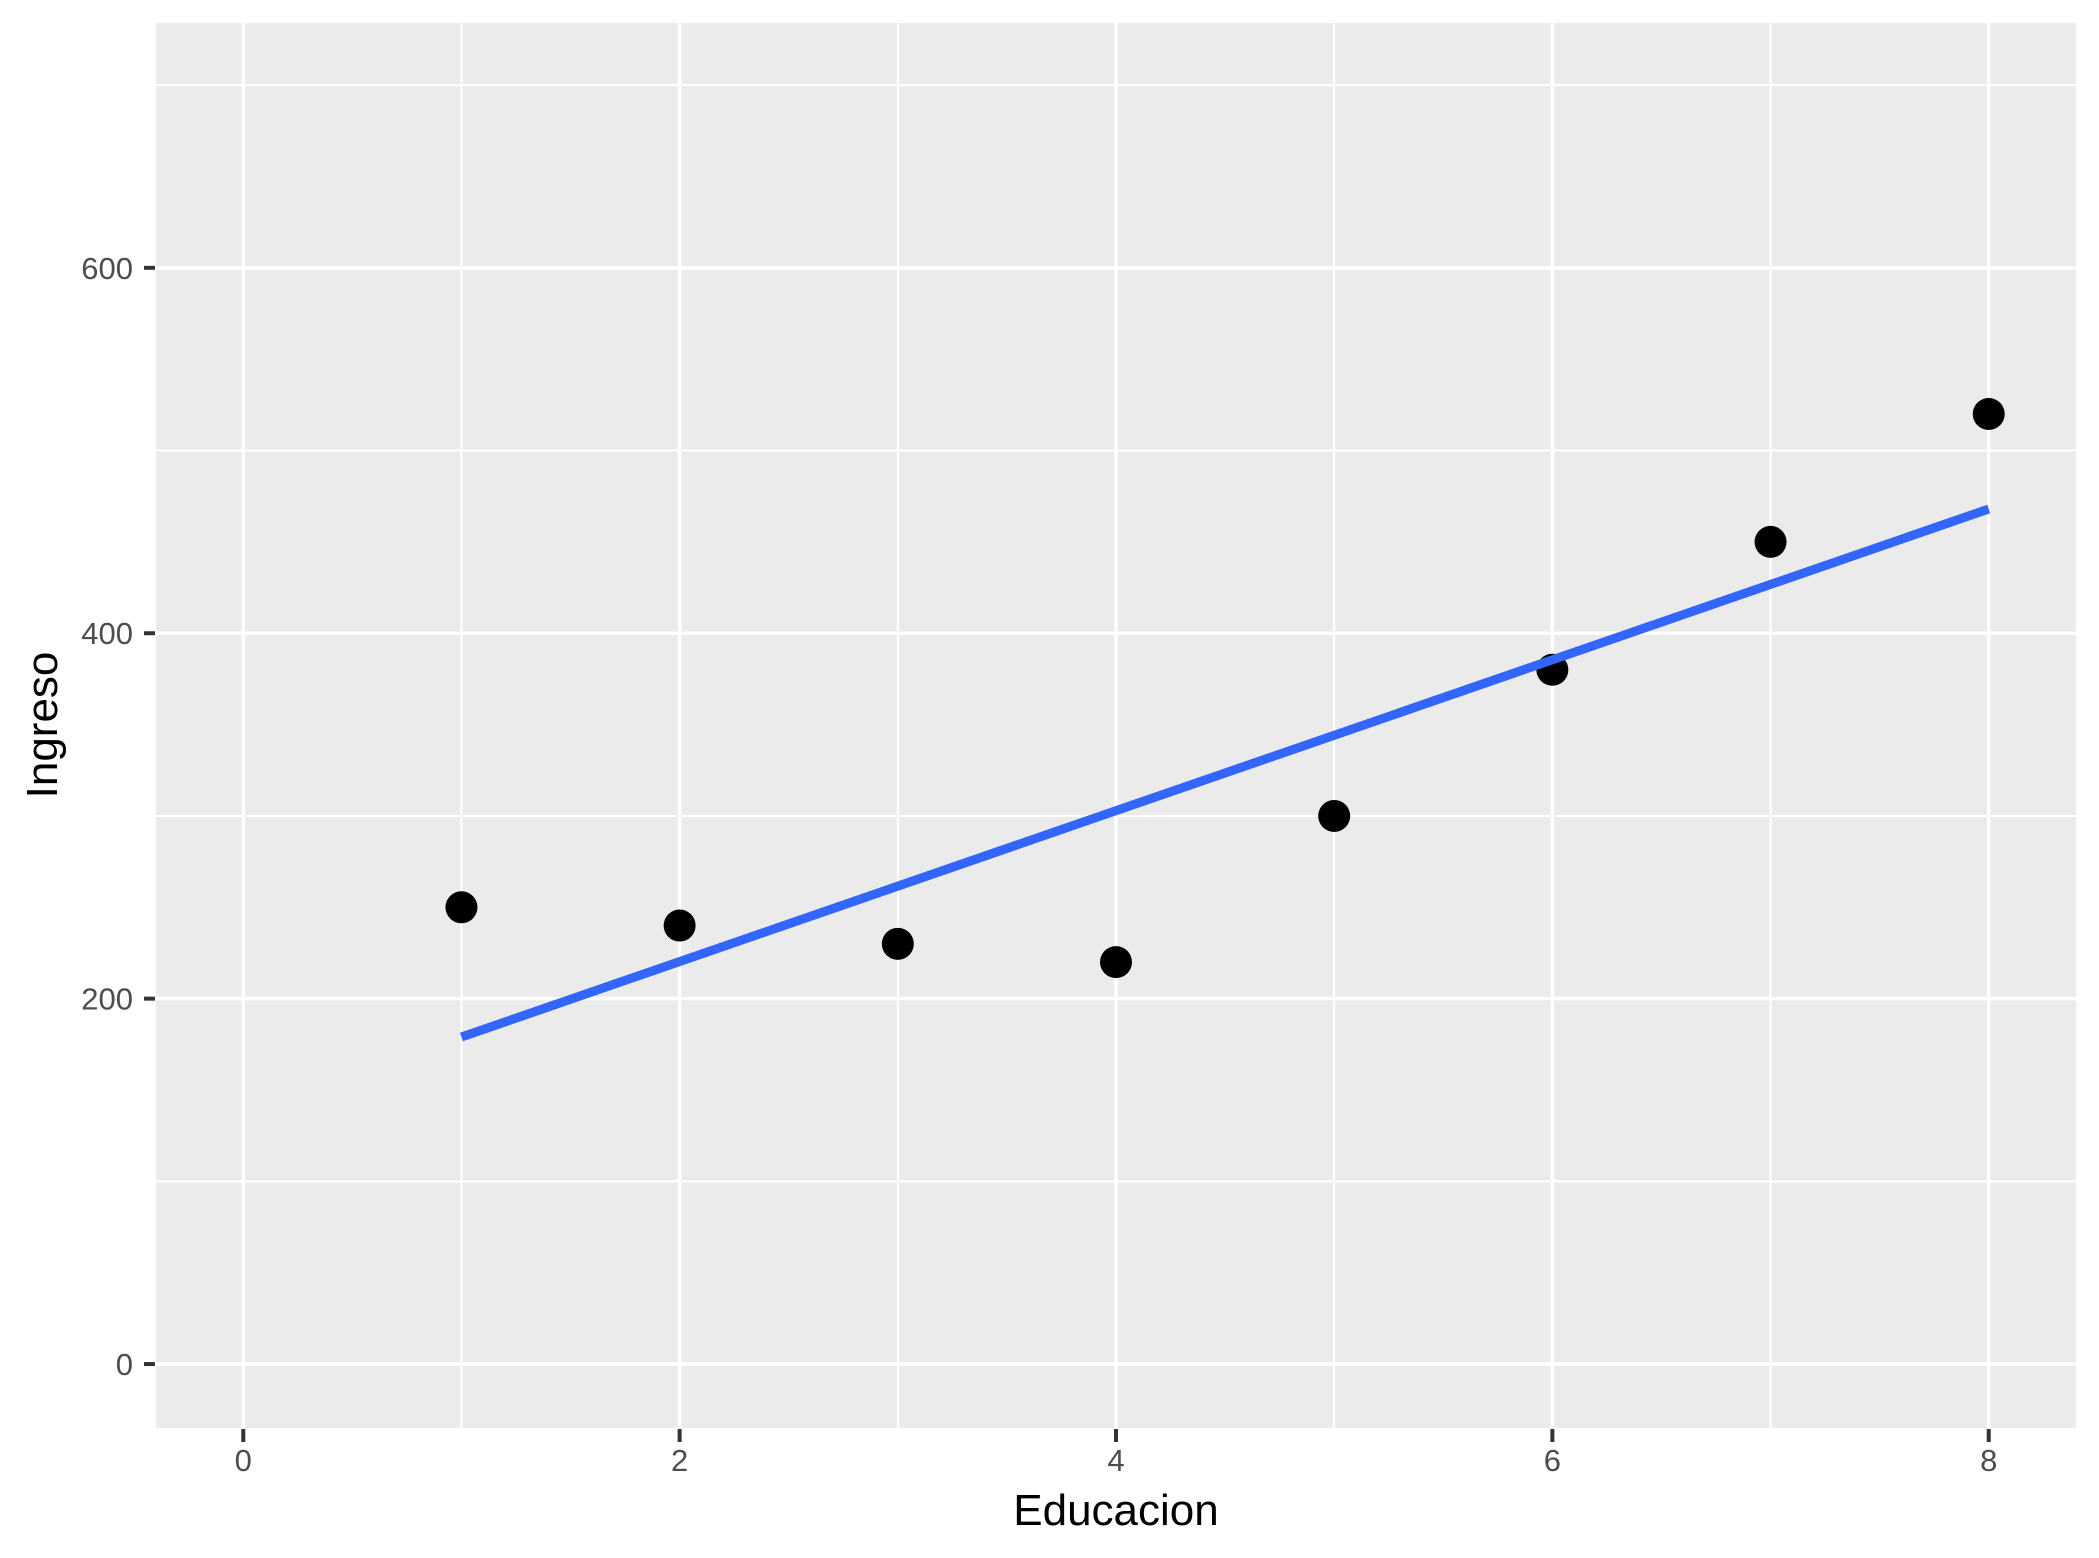 The width and height of the screenshot is (2099, 1558). Describe the element at coordinates (243, 1460) in the screenshot. I see `x-tick-label: 0` at that location.